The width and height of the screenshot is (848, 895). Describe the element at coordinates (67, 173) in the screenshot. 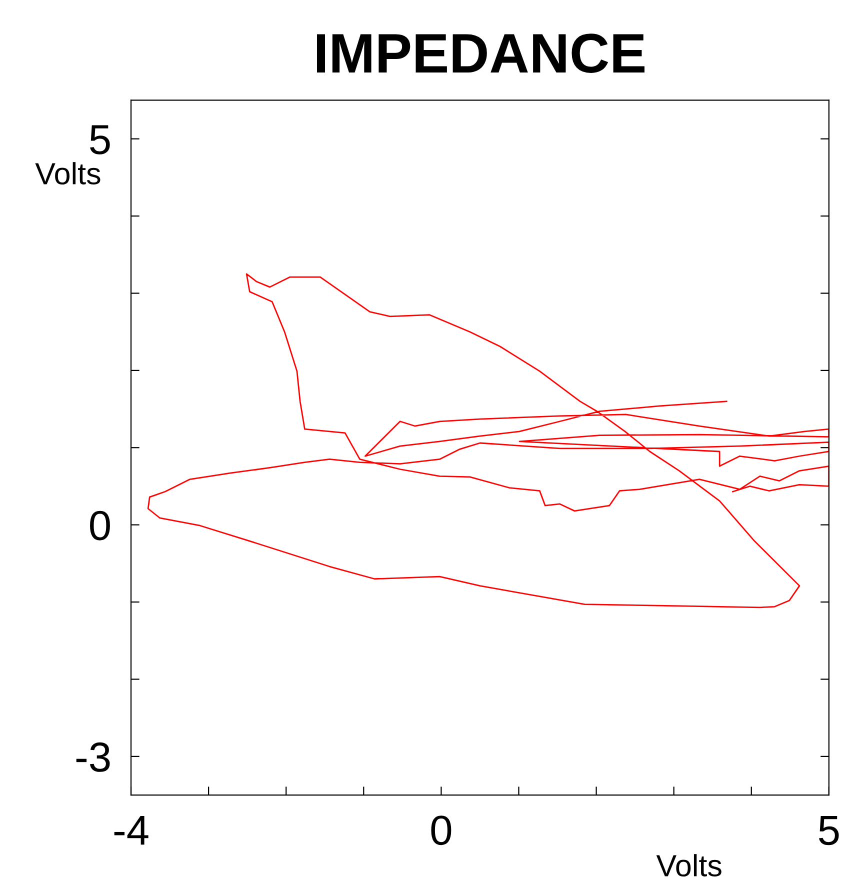

I see `y-axis-title: Volts` at that location.